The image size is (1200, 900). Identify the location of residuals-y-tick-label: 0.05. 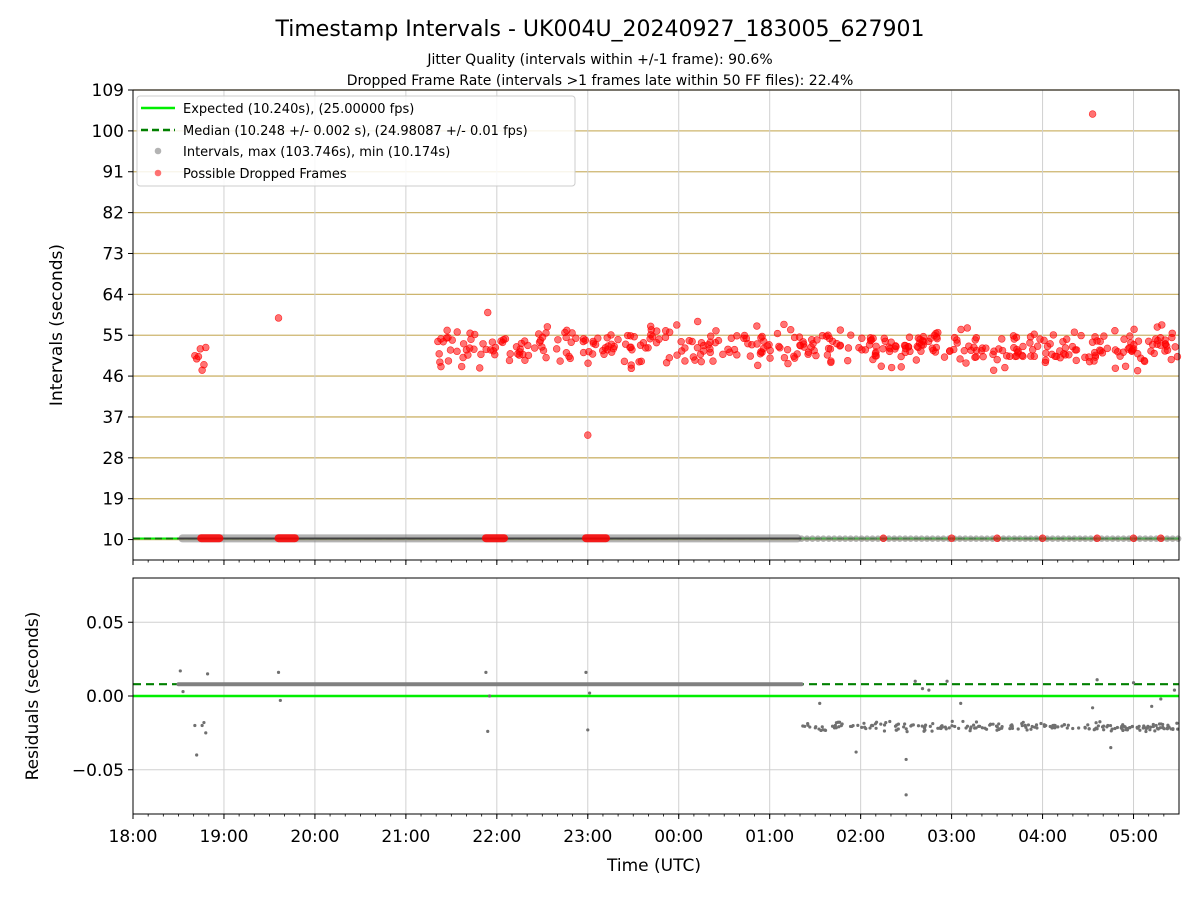
(105, 623).